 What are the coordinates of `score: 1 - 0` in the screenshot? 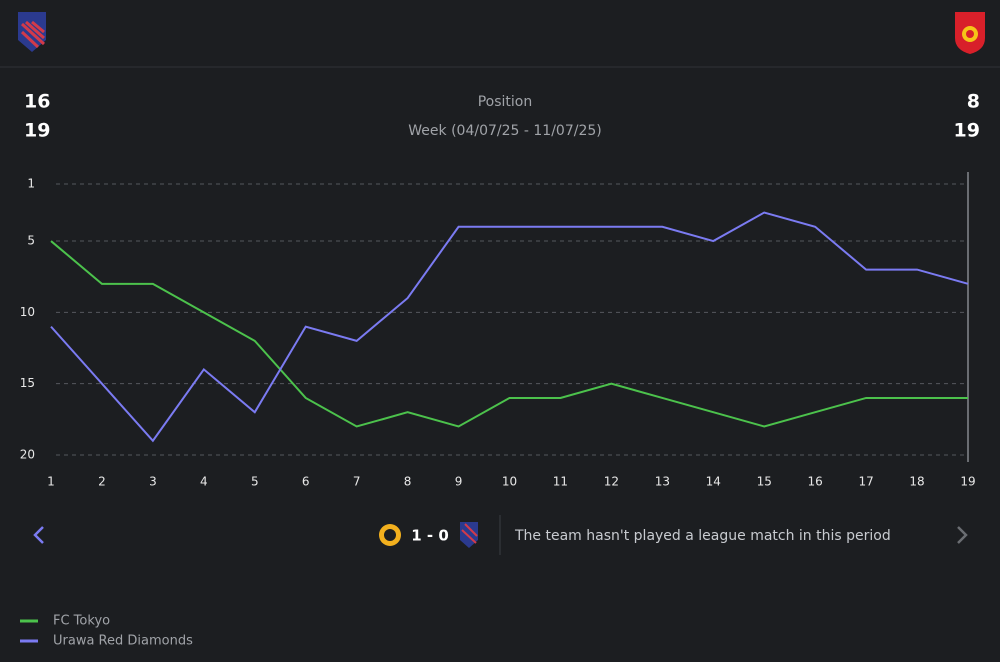 It's located at (430, 536).